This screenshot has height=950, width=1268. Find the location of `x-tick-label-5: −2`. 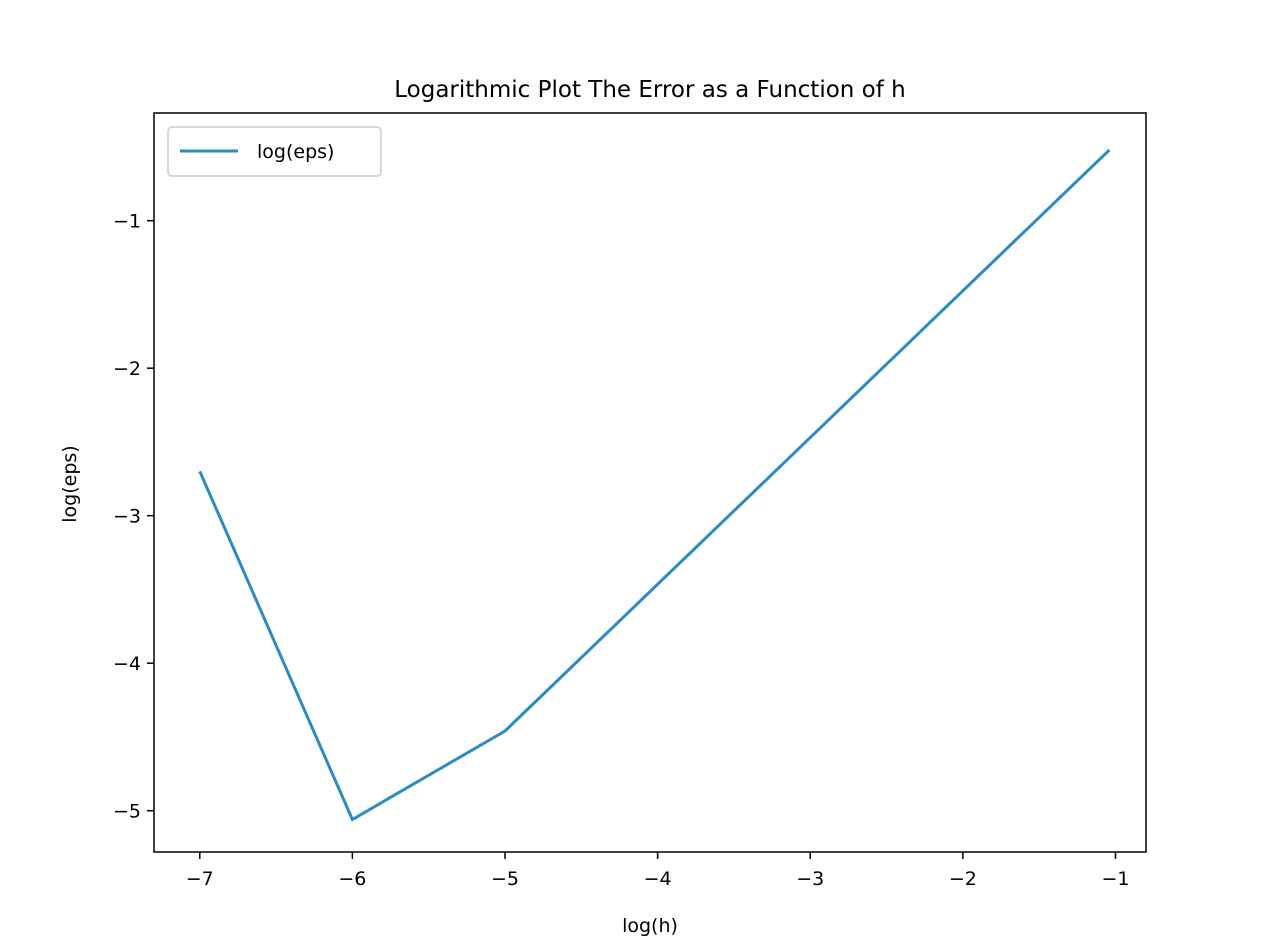

x-tick-label-5: −2 is located at coordinates (963, 879).